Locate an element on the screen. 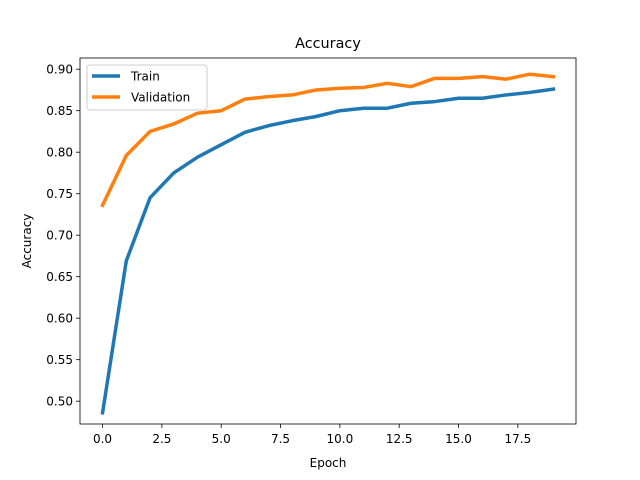 The height and width of the screenshot is (480, 640). x-tick-label: 17.5 is located at coordinates (517, 439).